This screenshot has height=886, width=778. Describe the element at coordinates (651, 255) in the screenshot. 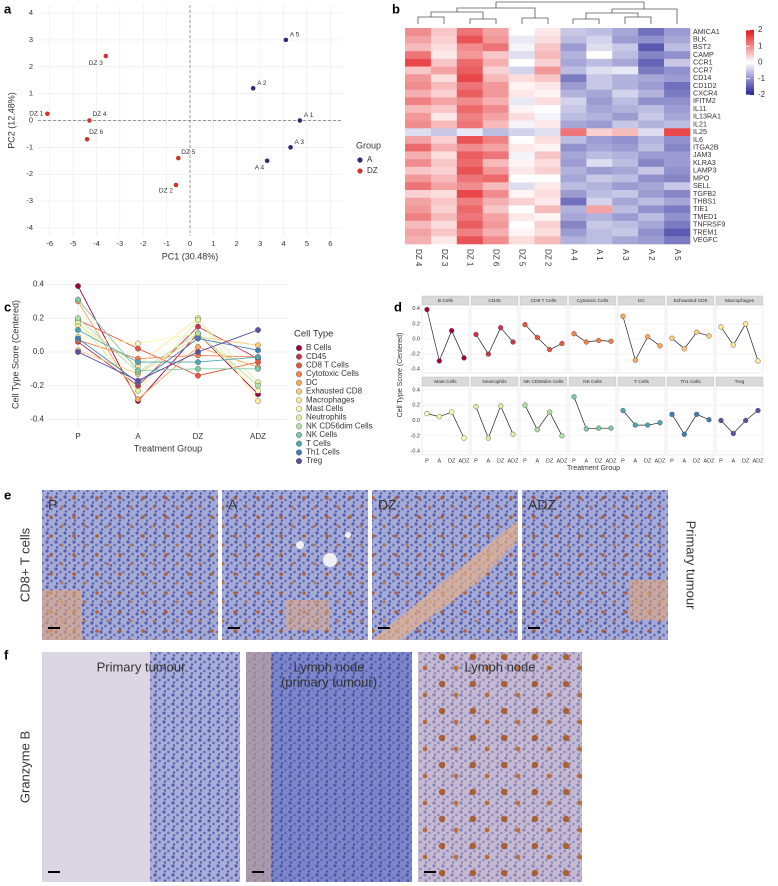

I see `column-label: A 2` at that location.